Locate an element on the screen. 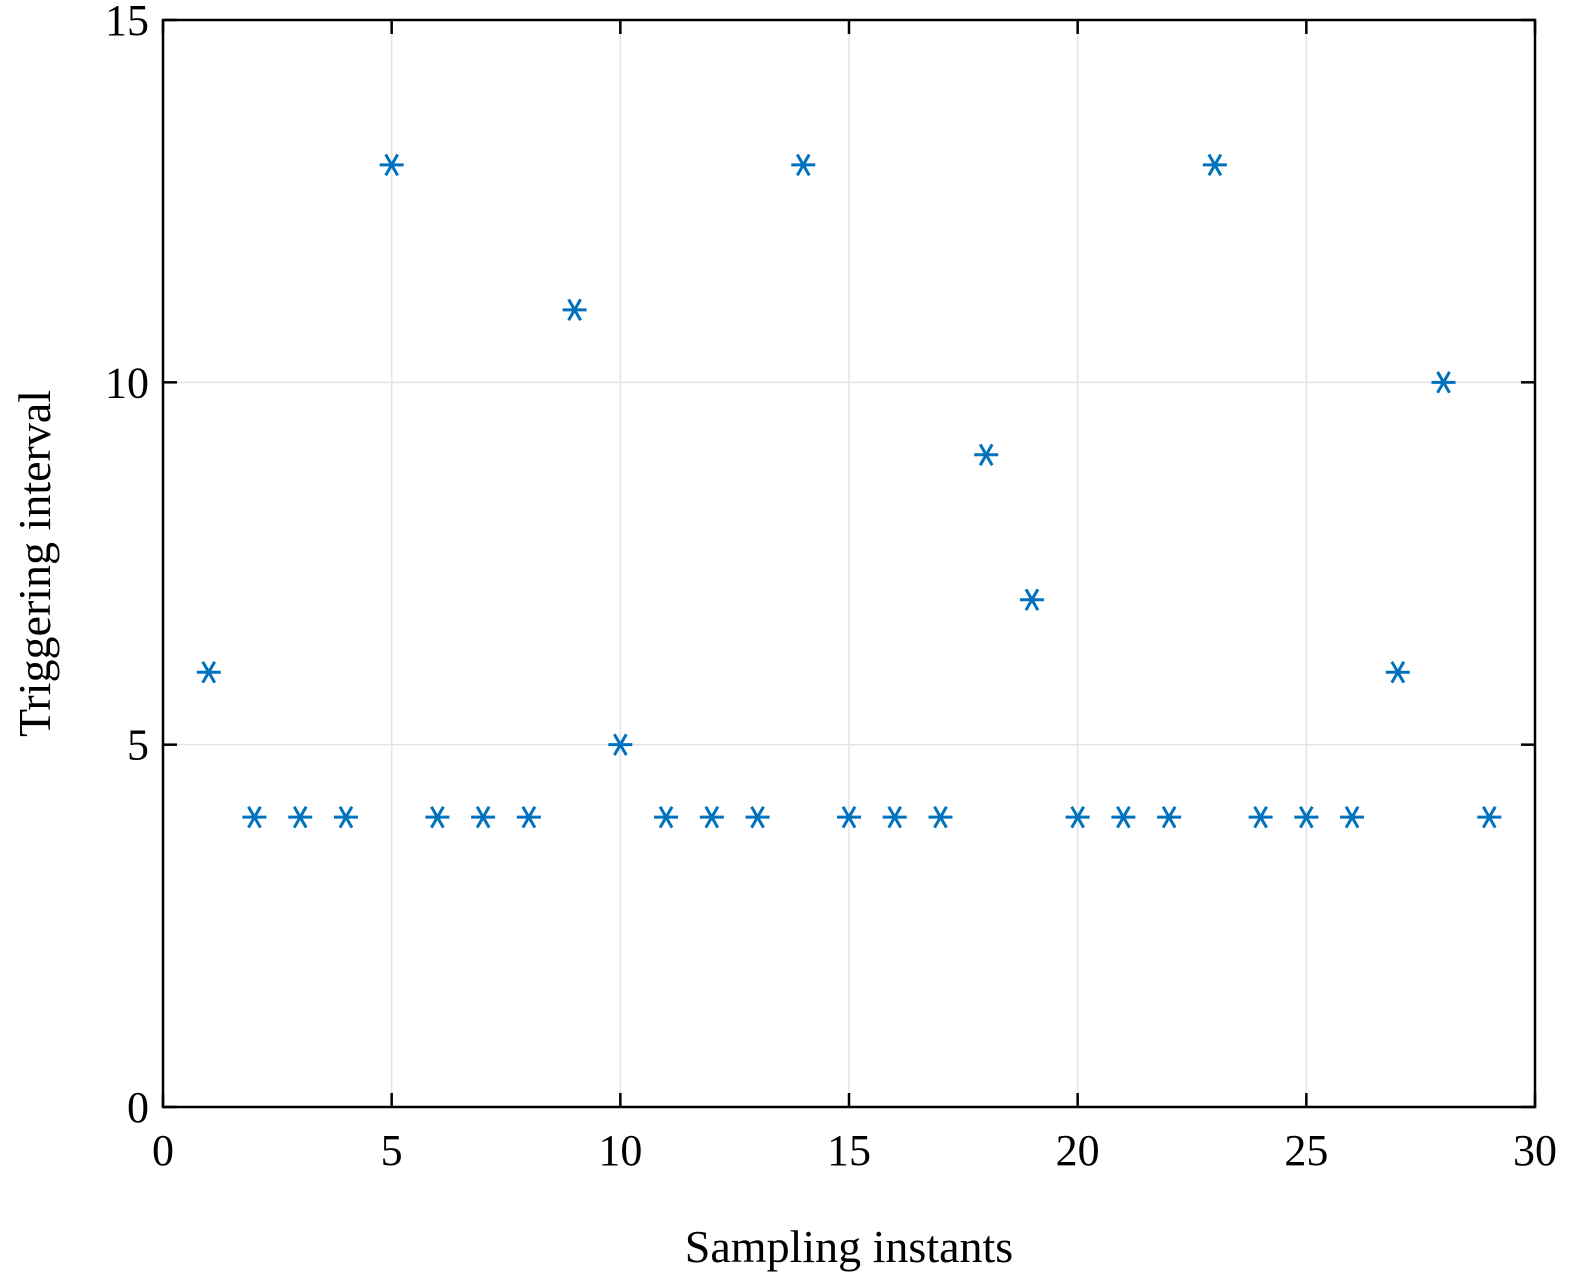  y-tick-label: 15 is located at coordinates (127, 22).